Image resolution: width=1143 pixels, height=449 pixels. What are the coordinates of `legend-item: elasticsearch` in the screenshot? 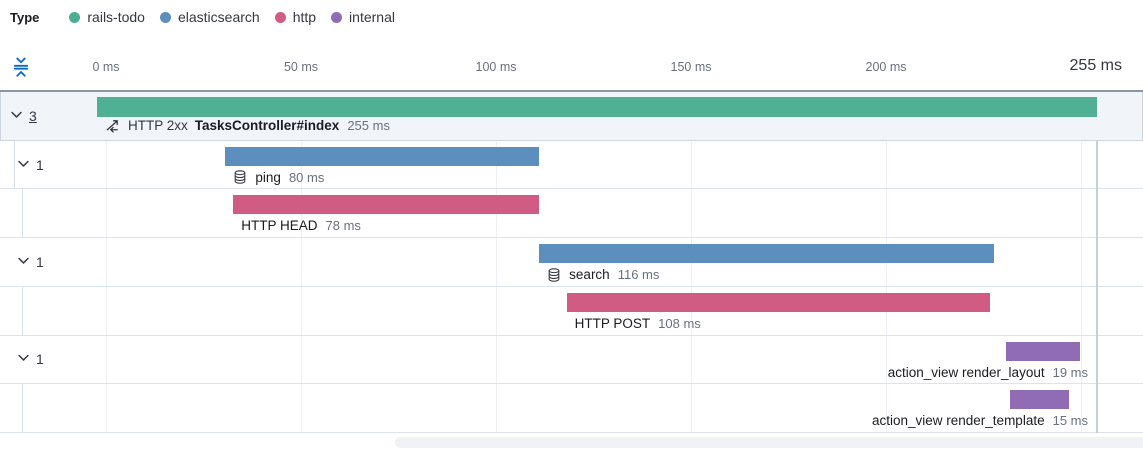 It's located at (209, 17).